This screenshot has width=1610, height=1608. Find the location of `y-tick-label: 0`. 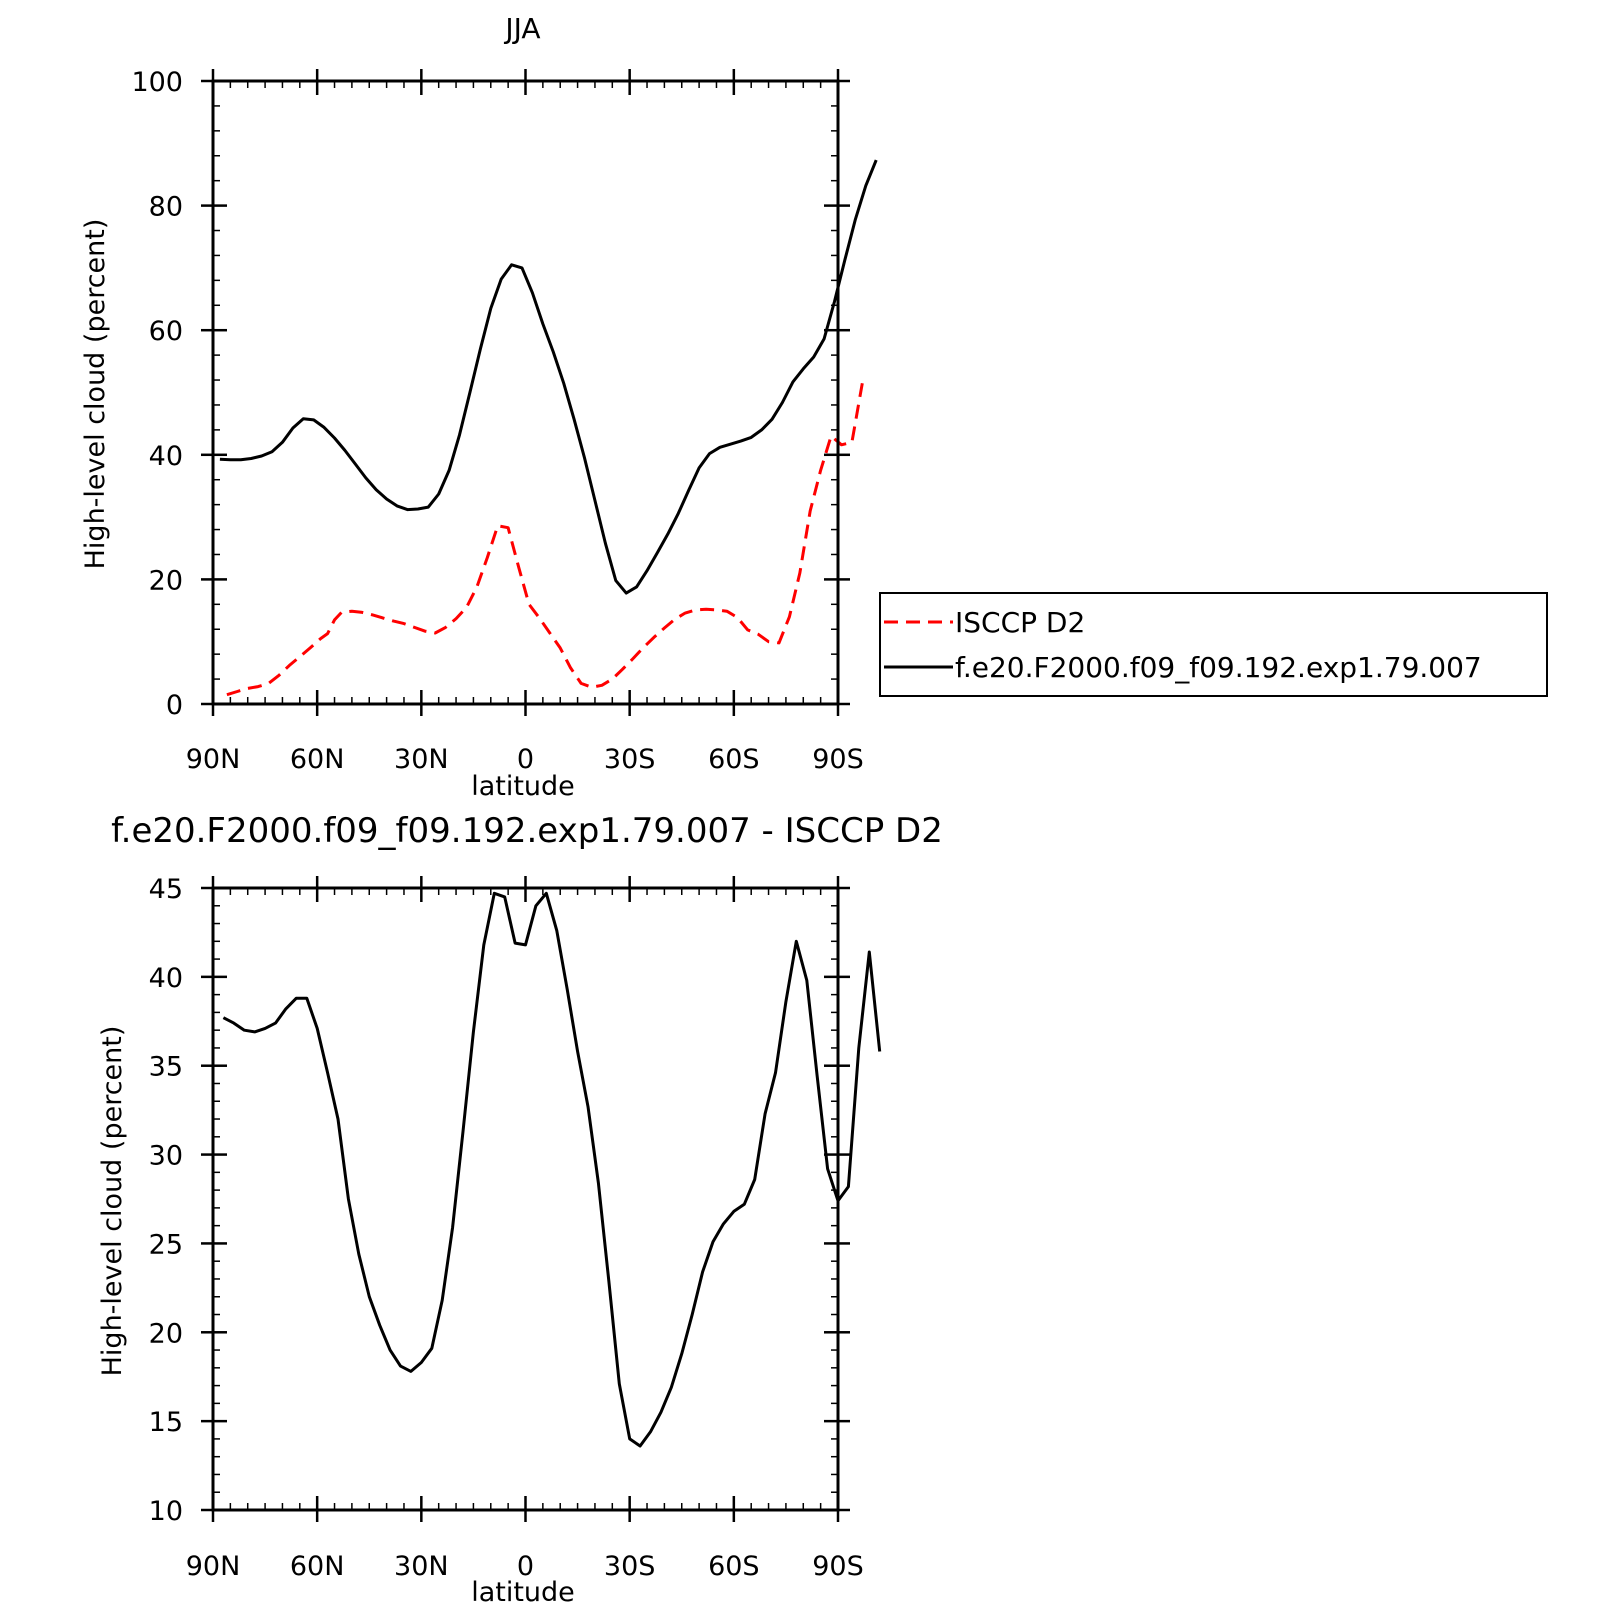

y-tick-label: 0 is located at coordinates (174, 705).